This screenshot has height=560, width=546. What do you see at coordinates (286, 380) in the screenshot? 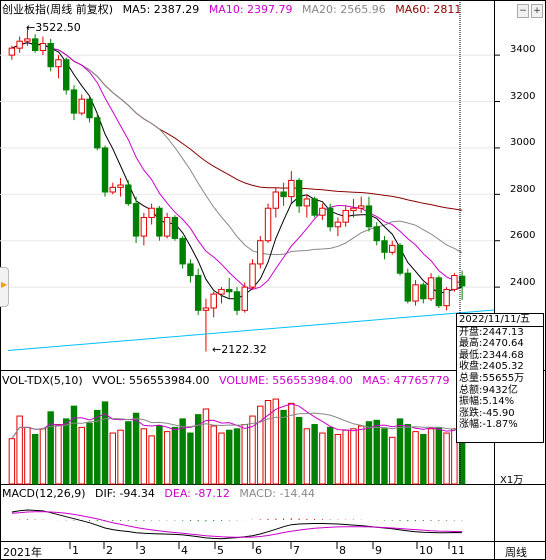
I see `volume-label: VOLUME: 556553984.00` at bounding box center [286, 380].